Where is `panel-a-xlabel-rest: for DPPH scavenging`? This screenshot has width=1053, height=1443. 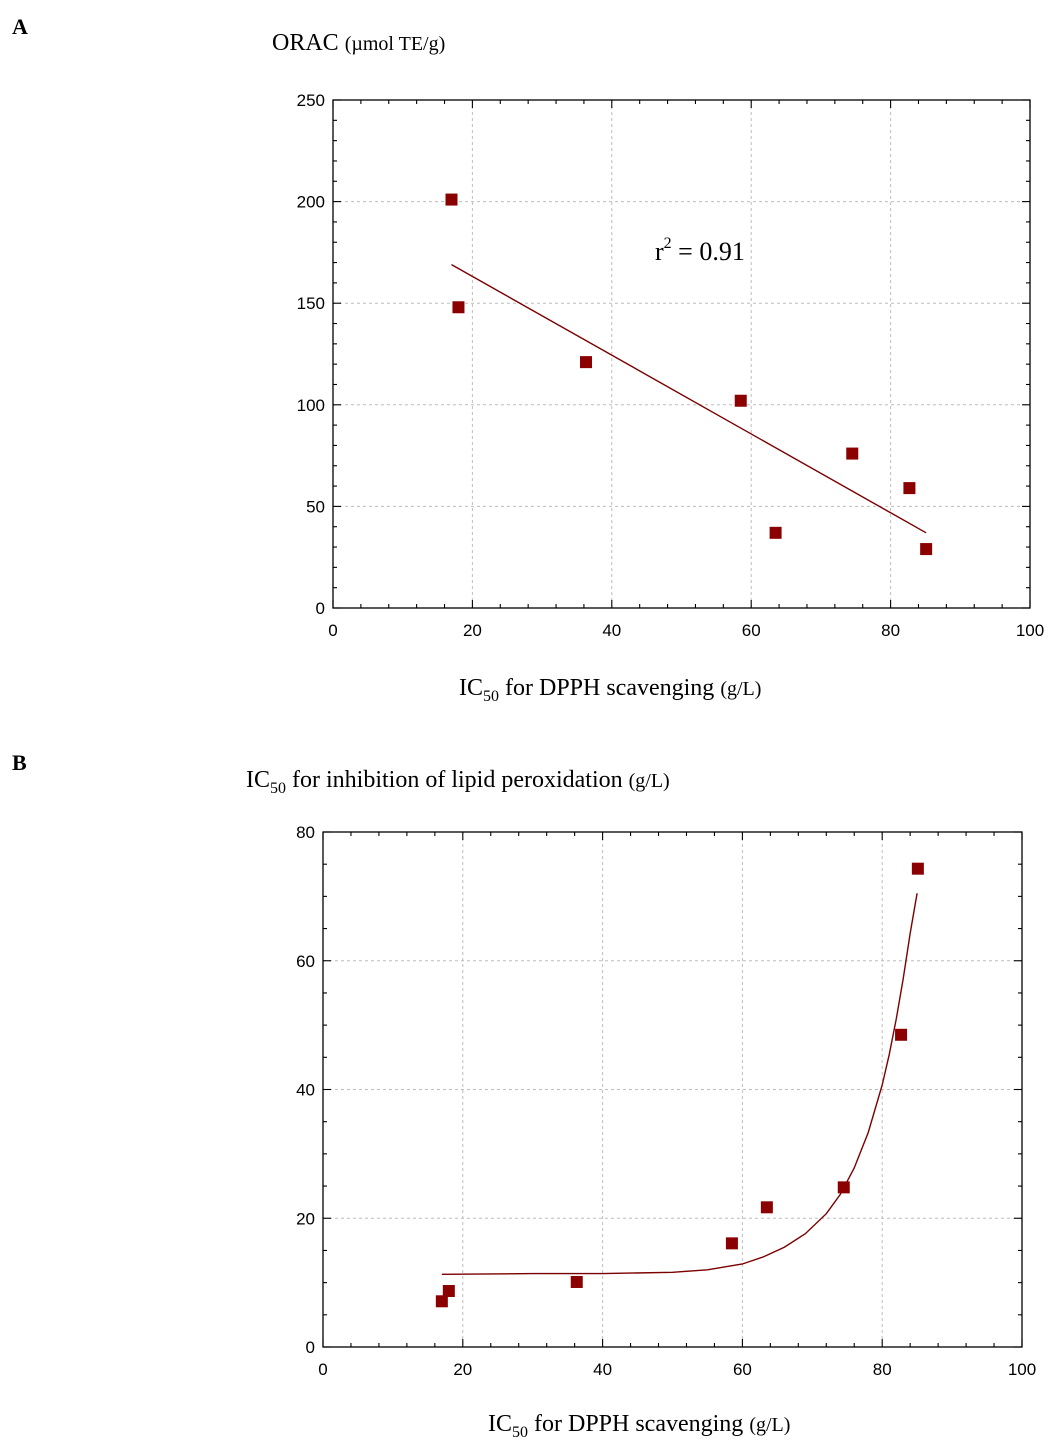 panel-a-xlabel-rest: for DPPH scavenging is located at coordinates (609, 688).